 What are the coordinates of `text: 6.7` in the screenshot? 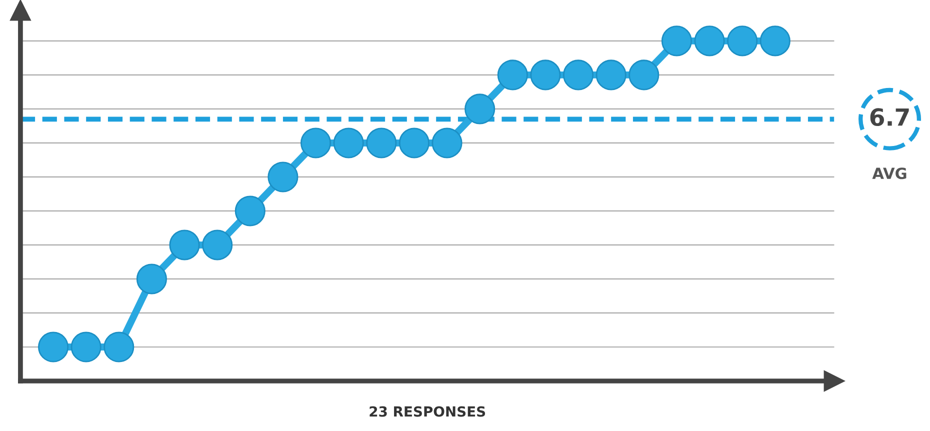 It's located at (889, 117).